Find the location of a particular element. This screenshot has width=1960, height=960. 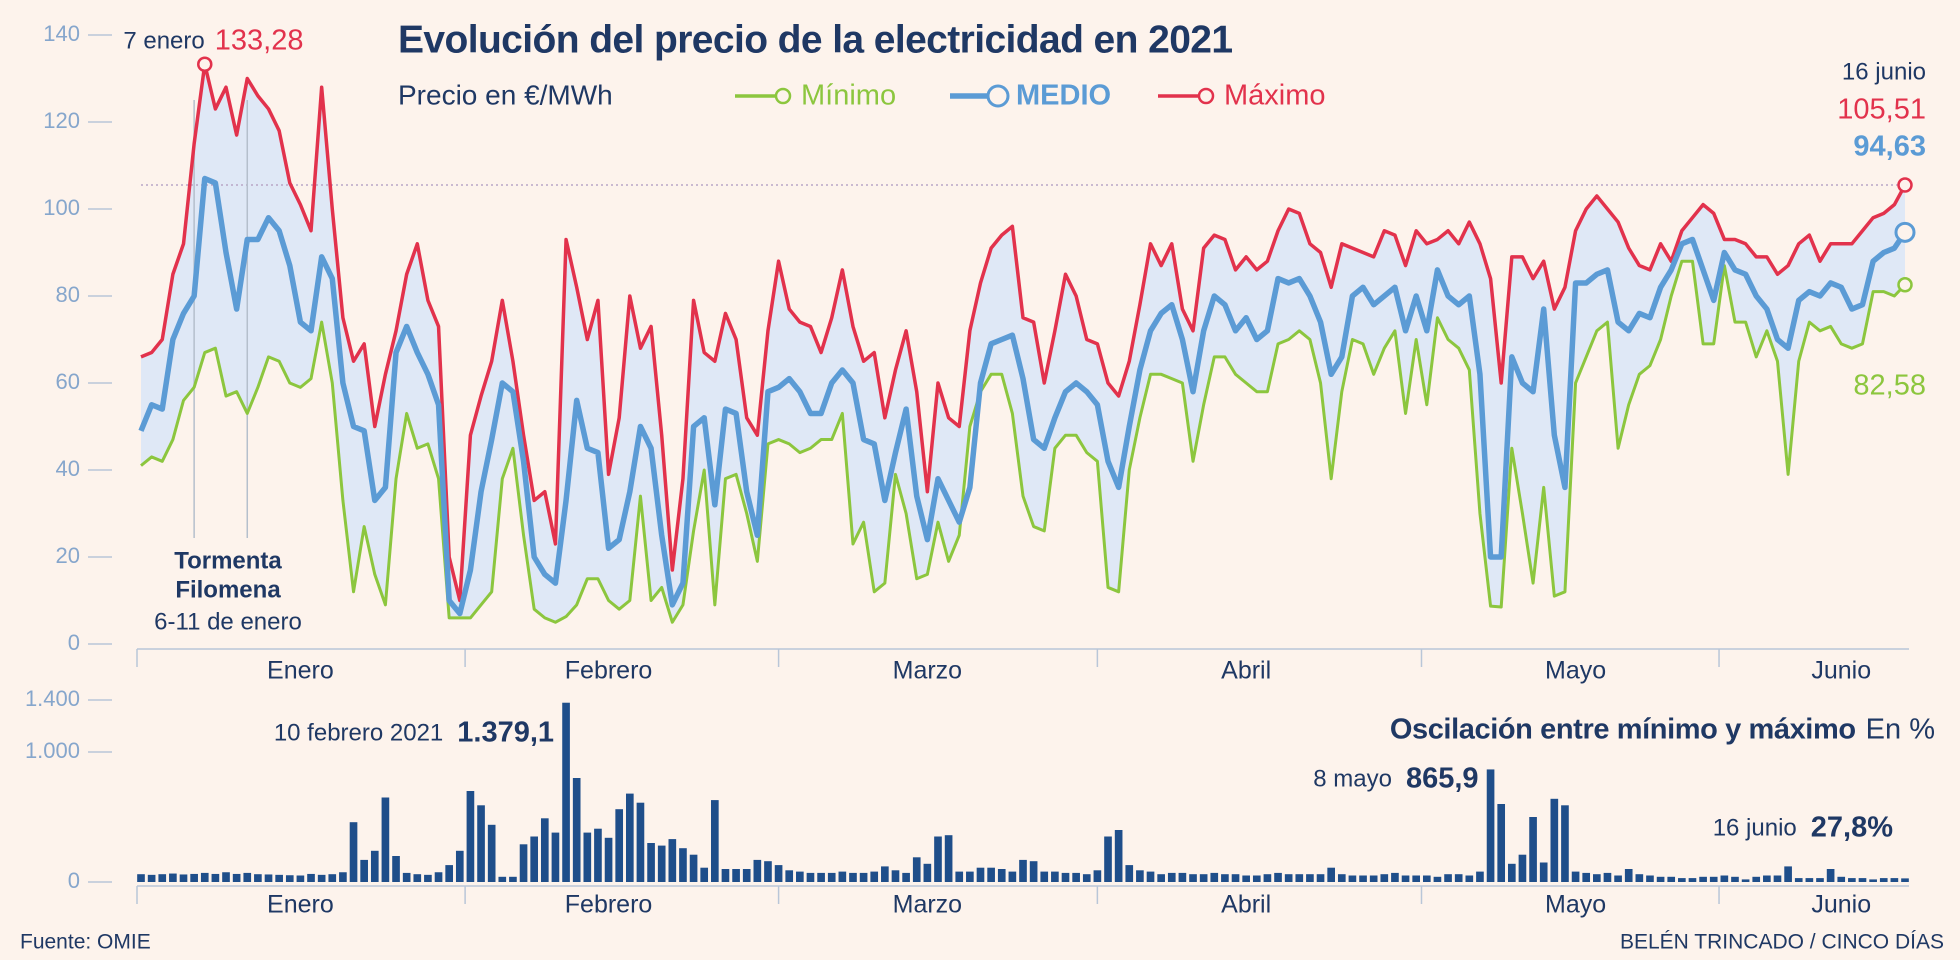

legend-label: MEDIO is located at coordinates (1063, 96).